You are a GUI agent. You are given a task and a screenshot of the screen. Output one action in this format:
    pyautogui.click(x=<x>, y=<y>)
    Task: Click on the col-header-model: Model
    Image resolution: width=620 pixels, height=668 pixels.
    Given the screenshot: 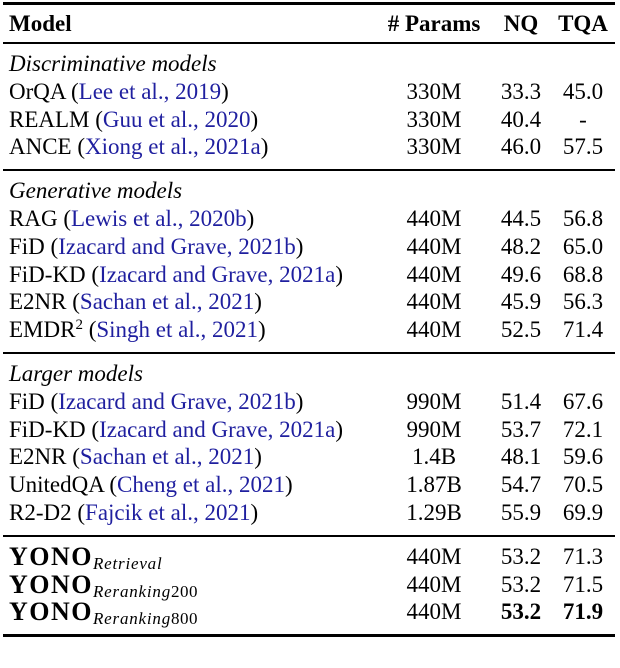 What is the action you would take?
    pyautogui.click(x=40, y=23)
    